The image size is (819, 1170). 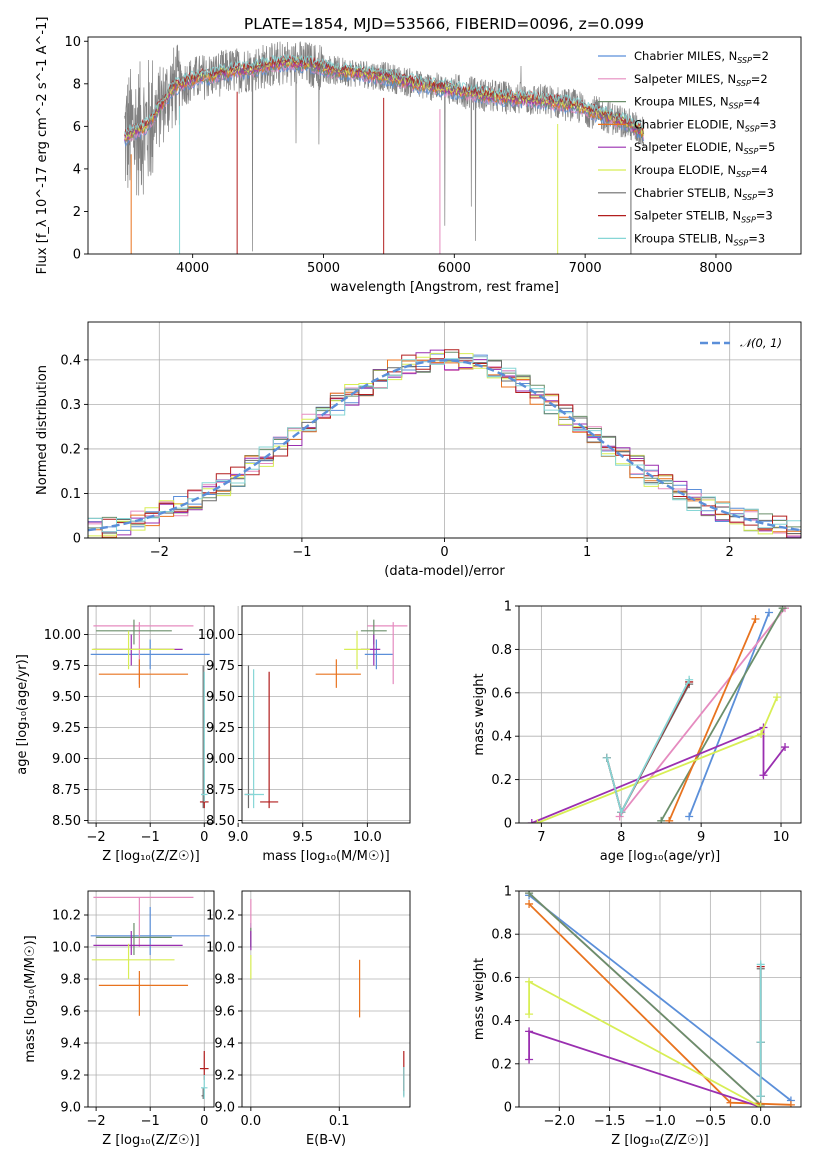 I want to click on x-axis-label: (data-model)/error, so click(x=444, y=571).